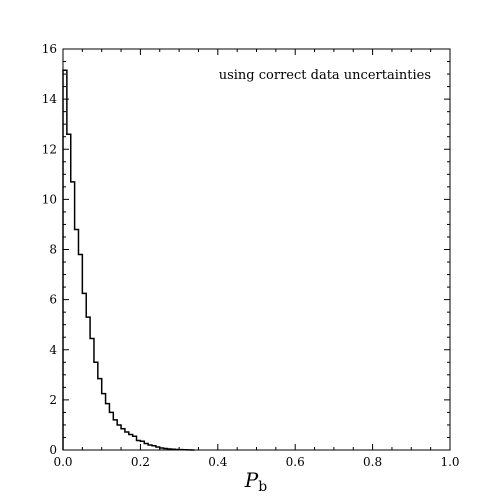  I want to click on y-tick-label: 6, so click(53, 300).